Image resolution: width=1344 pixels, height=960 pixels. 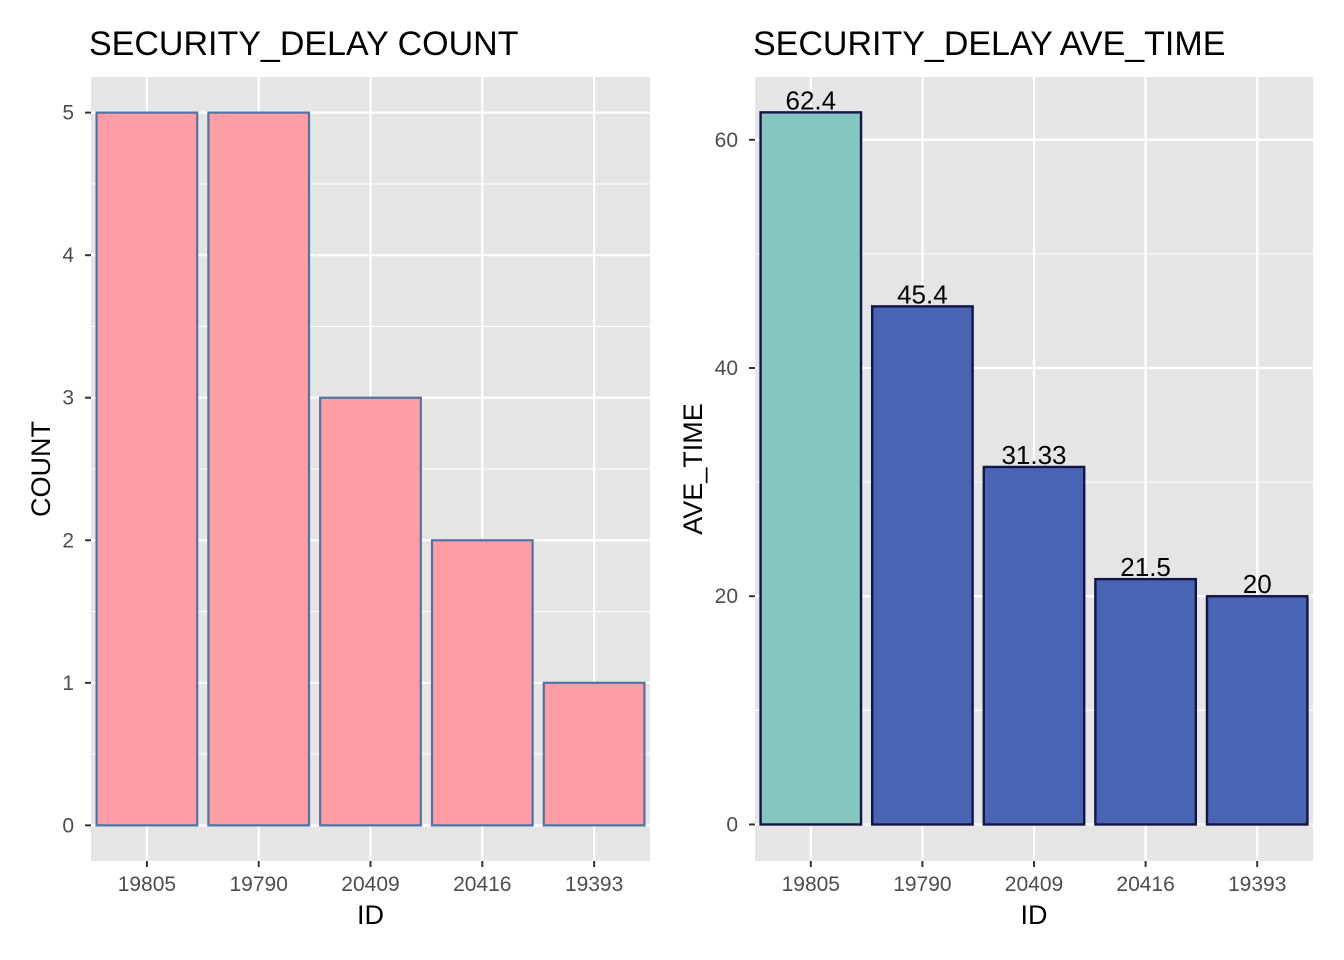 I want to click on y-tick-label: 3, so click(x=68, y=398).